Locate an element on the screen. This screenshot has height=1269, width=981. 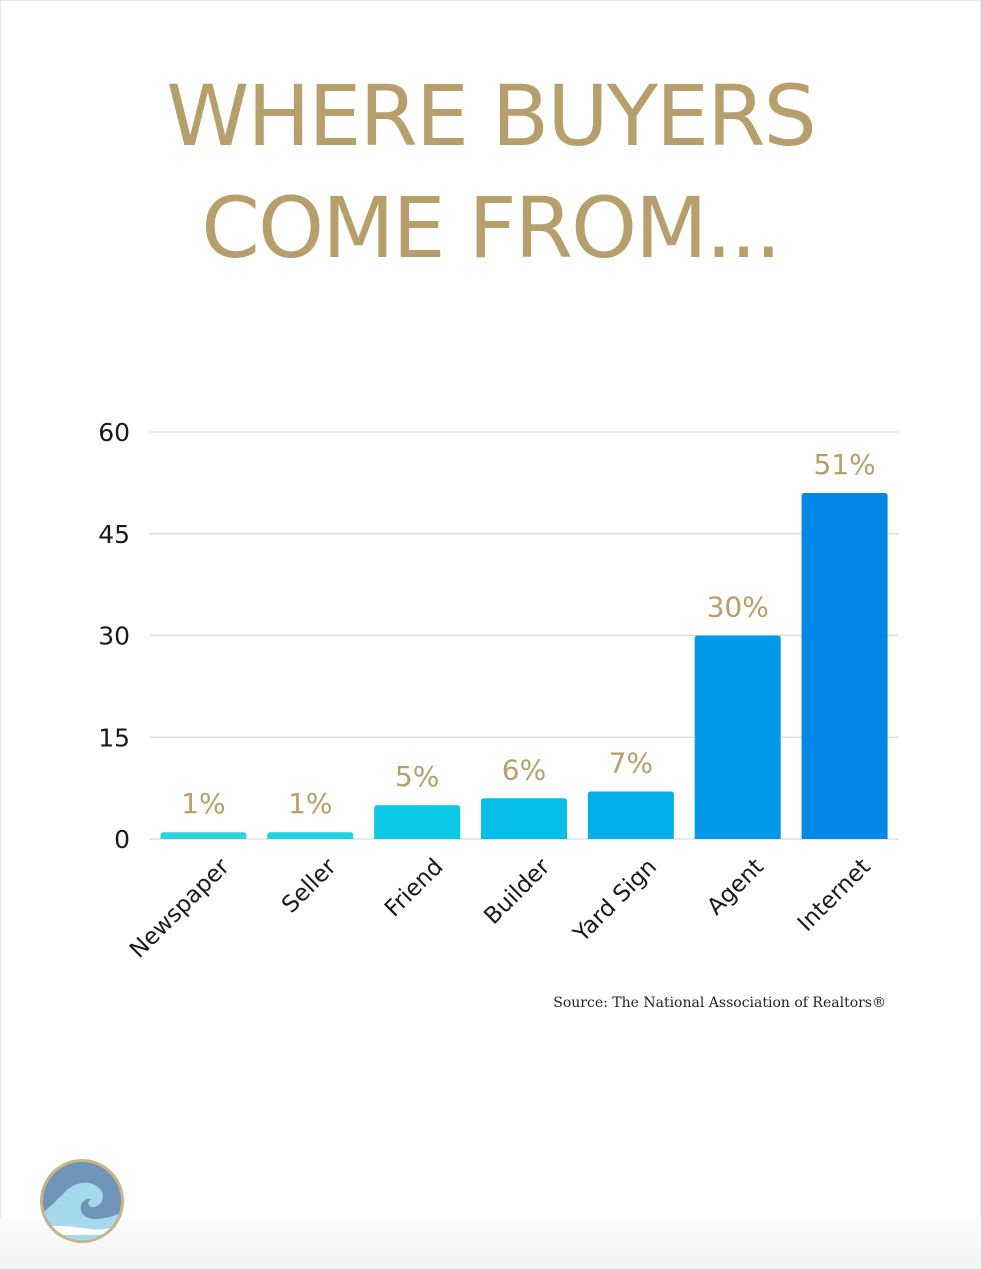
bar-internet is located at coordinates (844, 666).